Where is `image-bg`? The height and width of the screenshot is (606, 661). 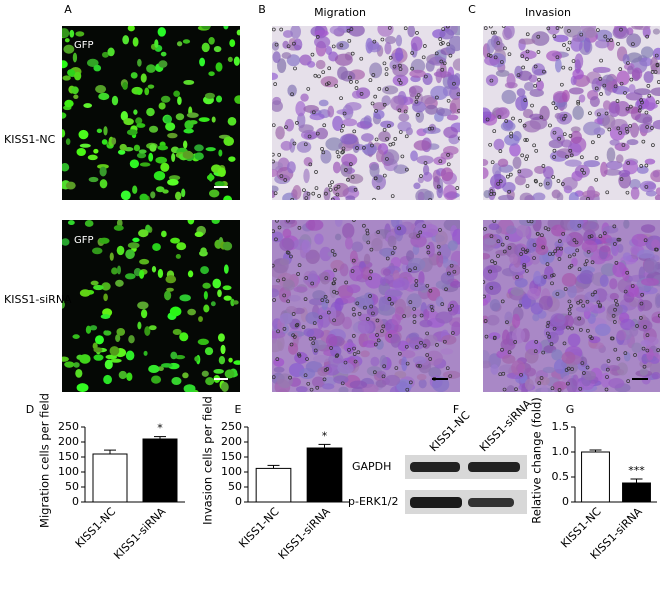
image-bg is located at coordinates (151, 306).